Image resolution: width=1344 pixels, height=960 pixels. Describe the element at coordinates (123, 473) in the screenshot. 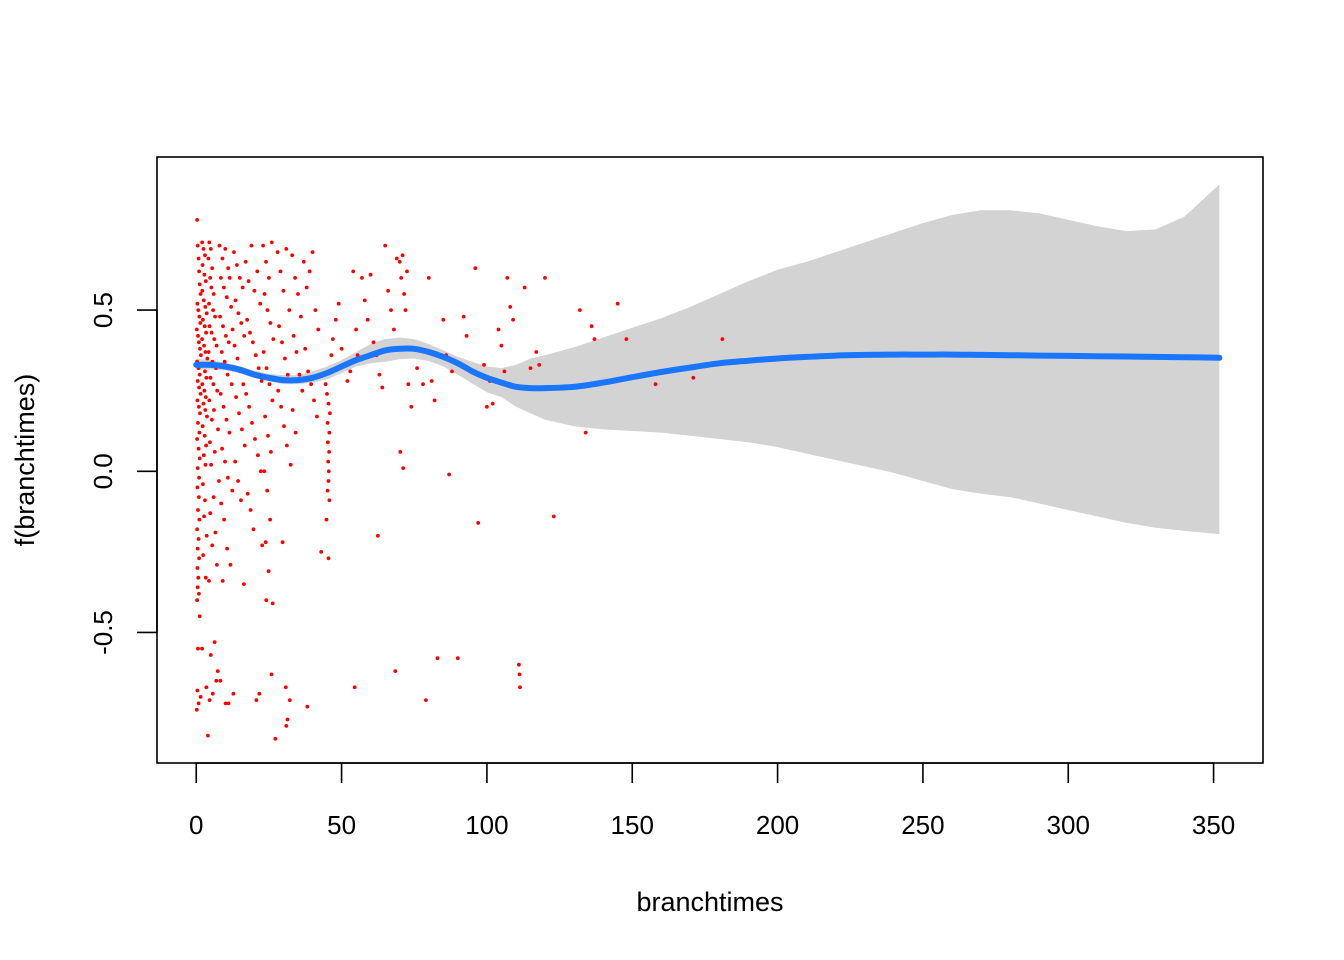

I see `y-axis: -0.5 0.0 0.5` at that location.